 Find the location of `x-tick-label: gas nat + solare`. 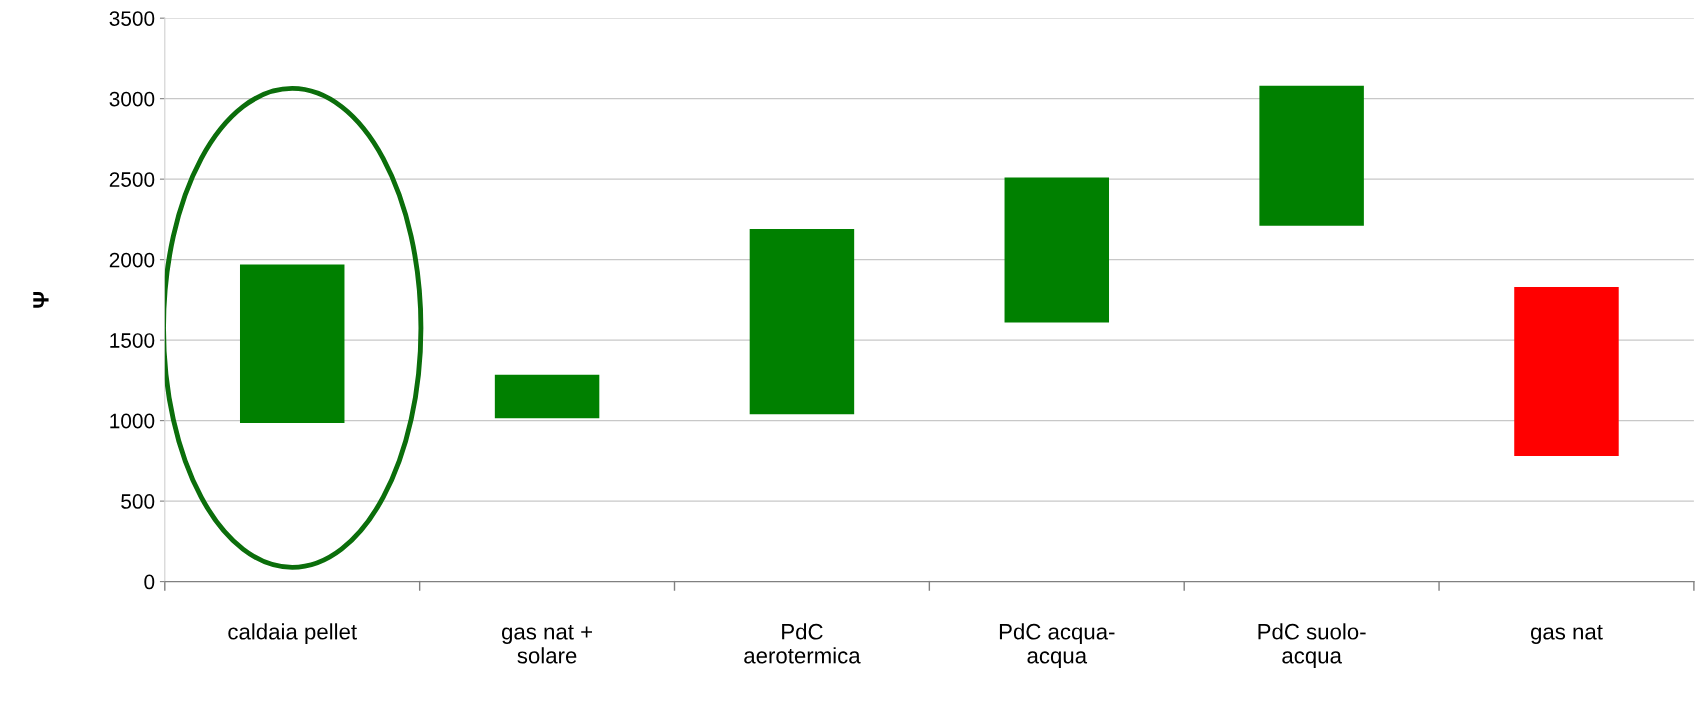

x-tick-label: gas nat + solare is located at coordinates (547, 644).